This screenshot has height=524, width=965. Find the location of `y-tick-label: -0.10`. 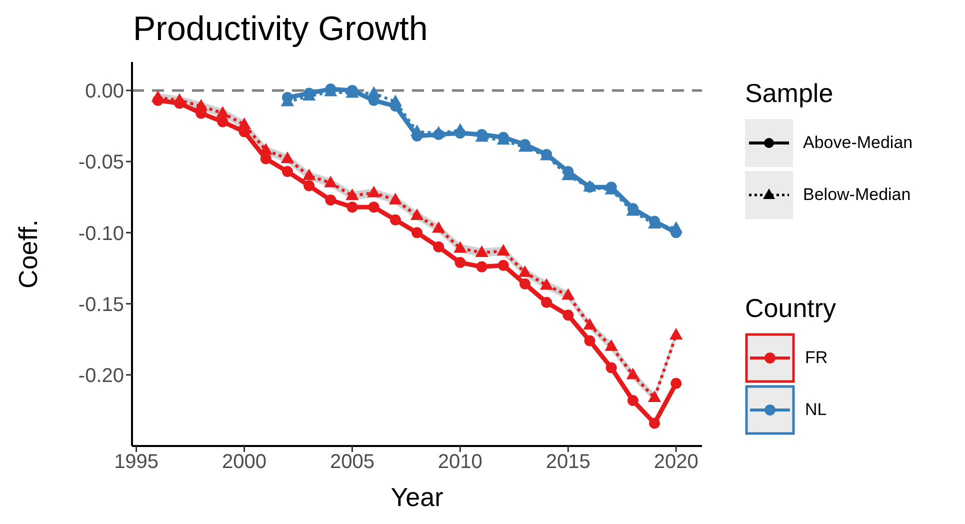

y-tick-label: -0.10 is located at coordinates (101, 233).